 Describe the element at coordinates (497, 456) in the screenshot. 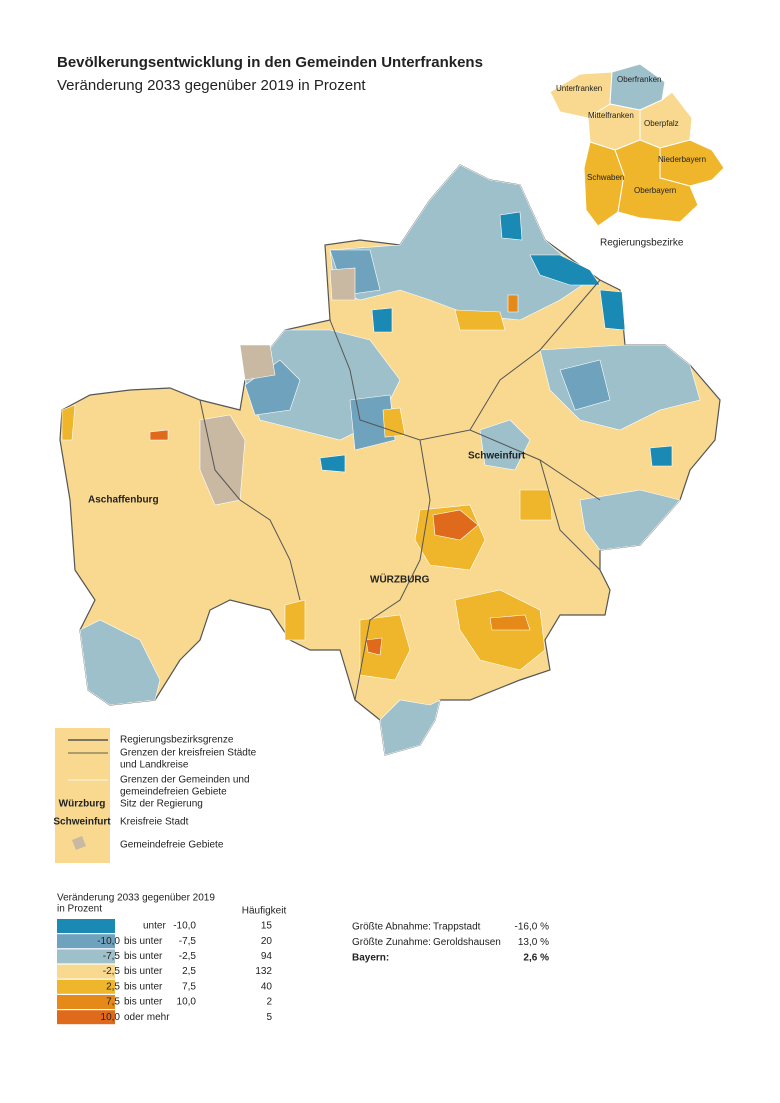

I see `map-label: Schweinfurt` at that location.